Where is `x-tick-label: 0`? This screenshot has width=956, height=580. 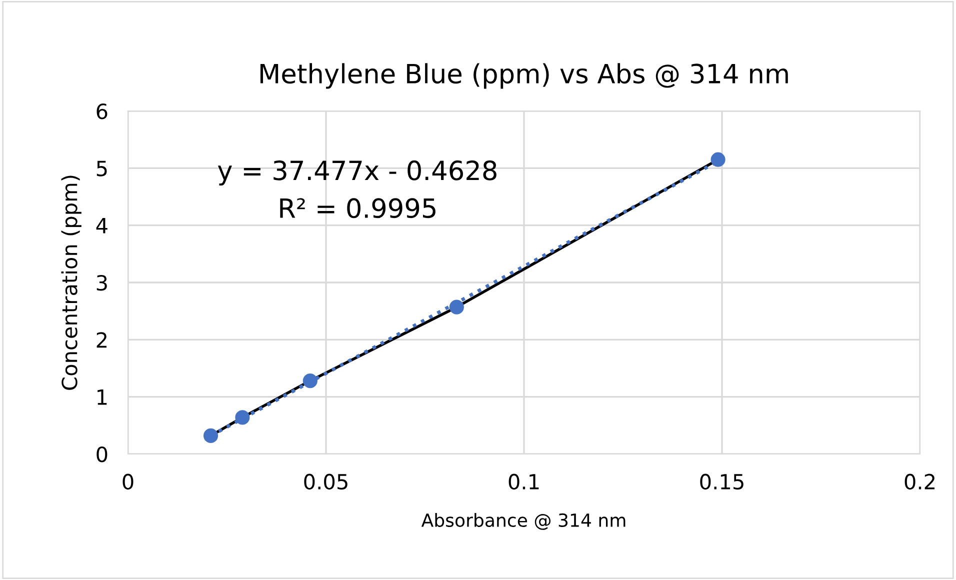 x-tick-label: 0 is located at coordinates (128, 482).